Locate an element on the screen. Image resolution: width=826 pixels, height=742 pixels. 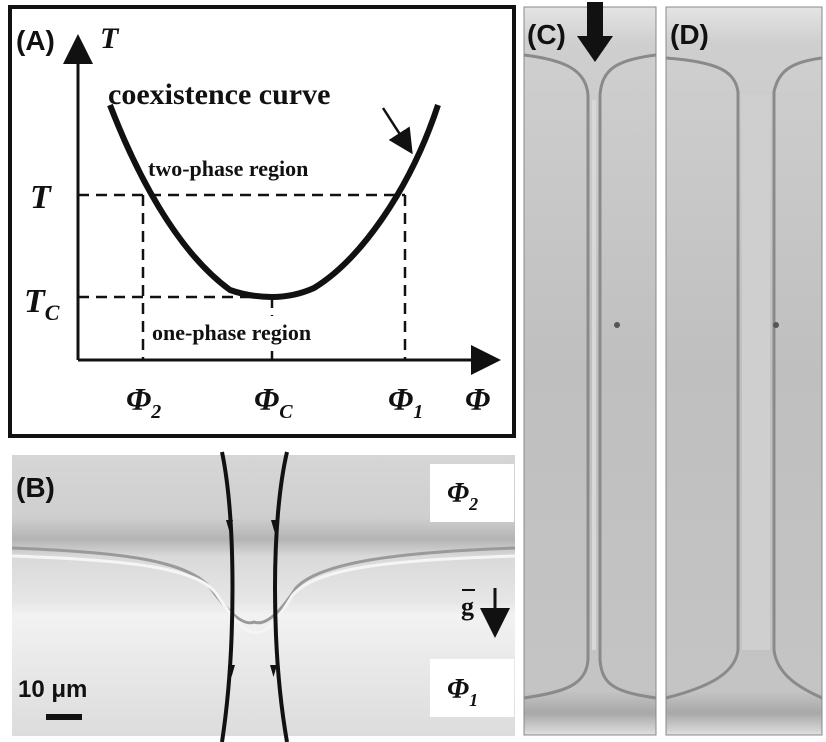
streamlines is located at coordinates (254, 596).